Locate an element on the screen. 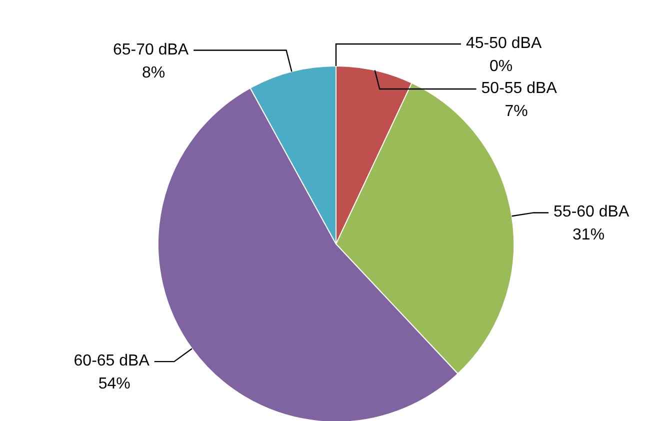 The image size is (658, 421). text: 0% is located at coordinates (501, 66).